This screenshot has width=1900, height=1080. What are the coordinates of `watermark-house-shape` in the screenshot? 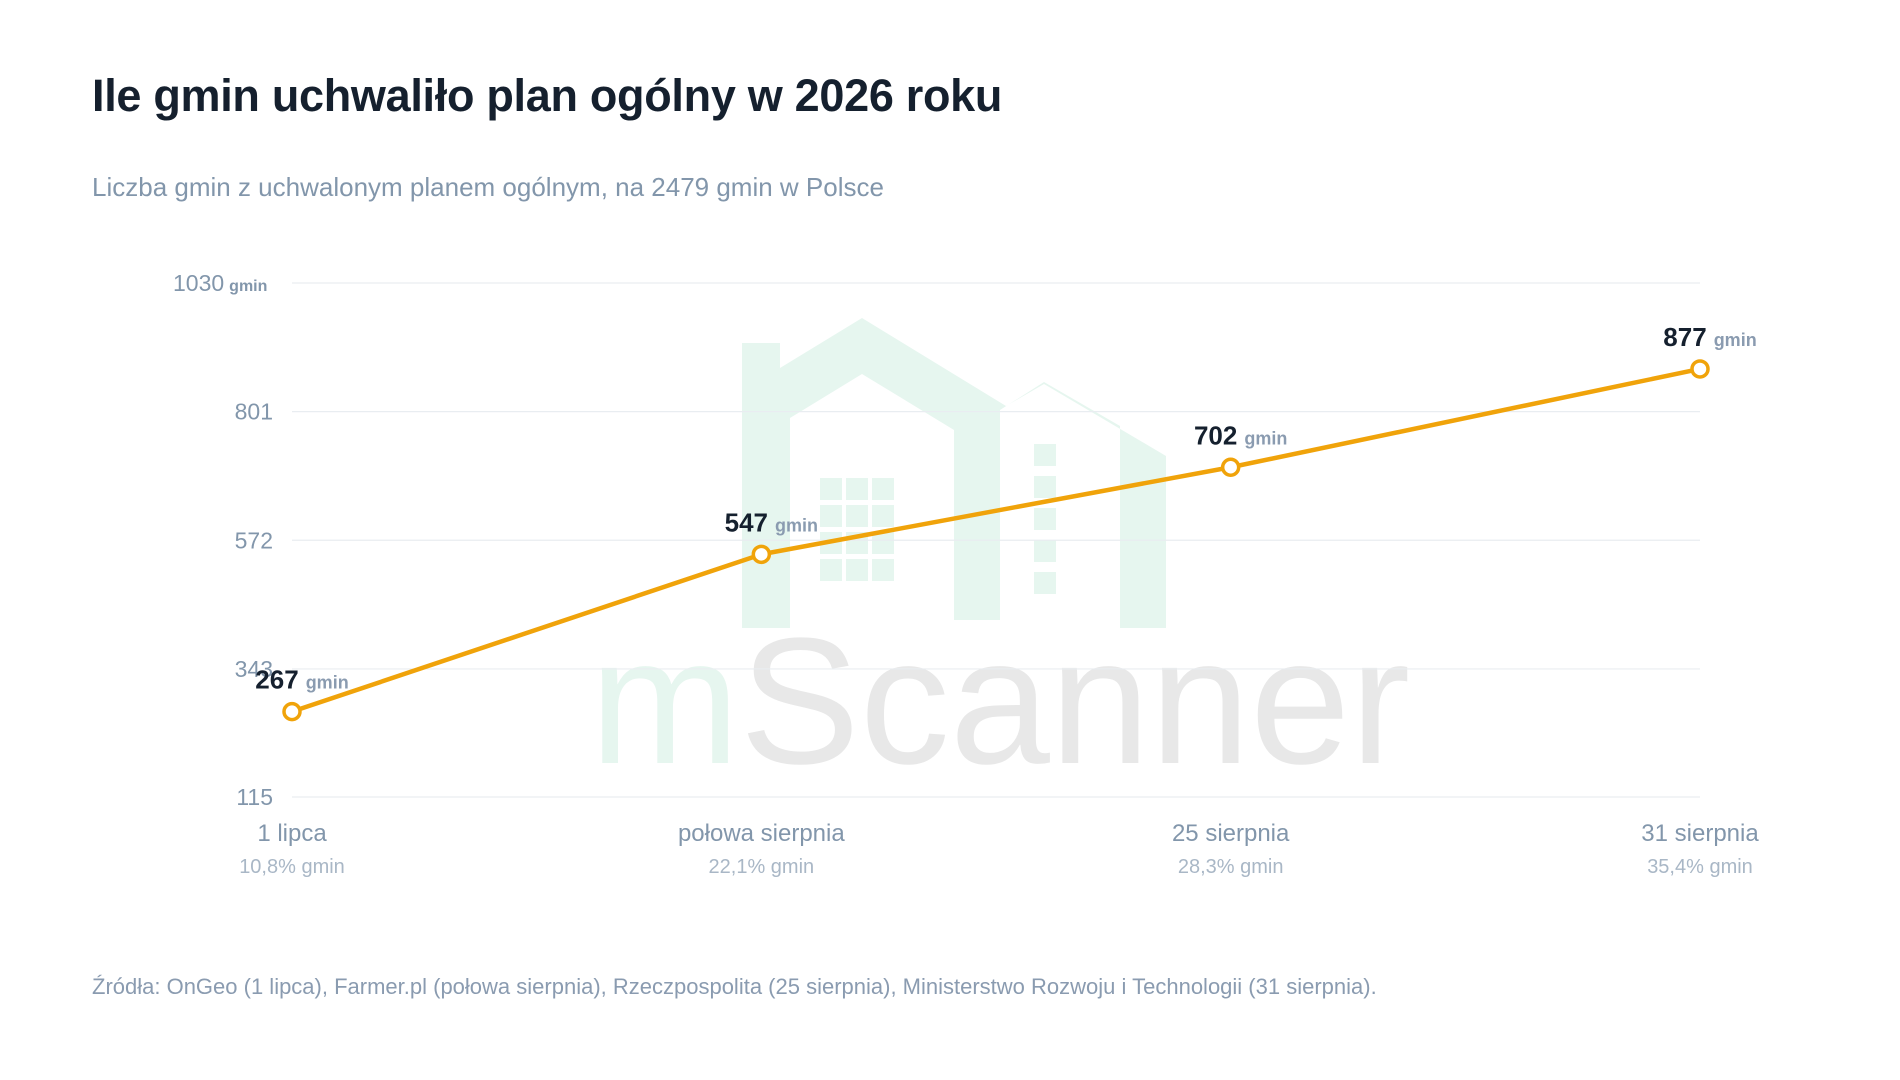 It's located at (954, 473).